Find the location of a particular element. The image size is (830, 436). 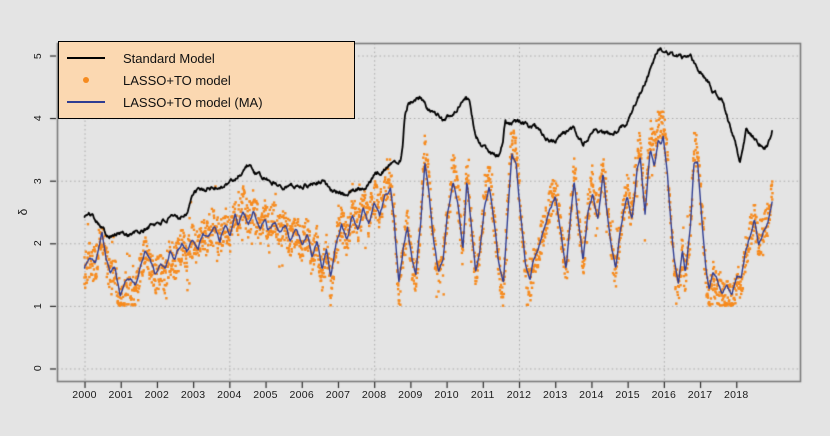

y-axis-title: δ is located at coordinates (23, 212).